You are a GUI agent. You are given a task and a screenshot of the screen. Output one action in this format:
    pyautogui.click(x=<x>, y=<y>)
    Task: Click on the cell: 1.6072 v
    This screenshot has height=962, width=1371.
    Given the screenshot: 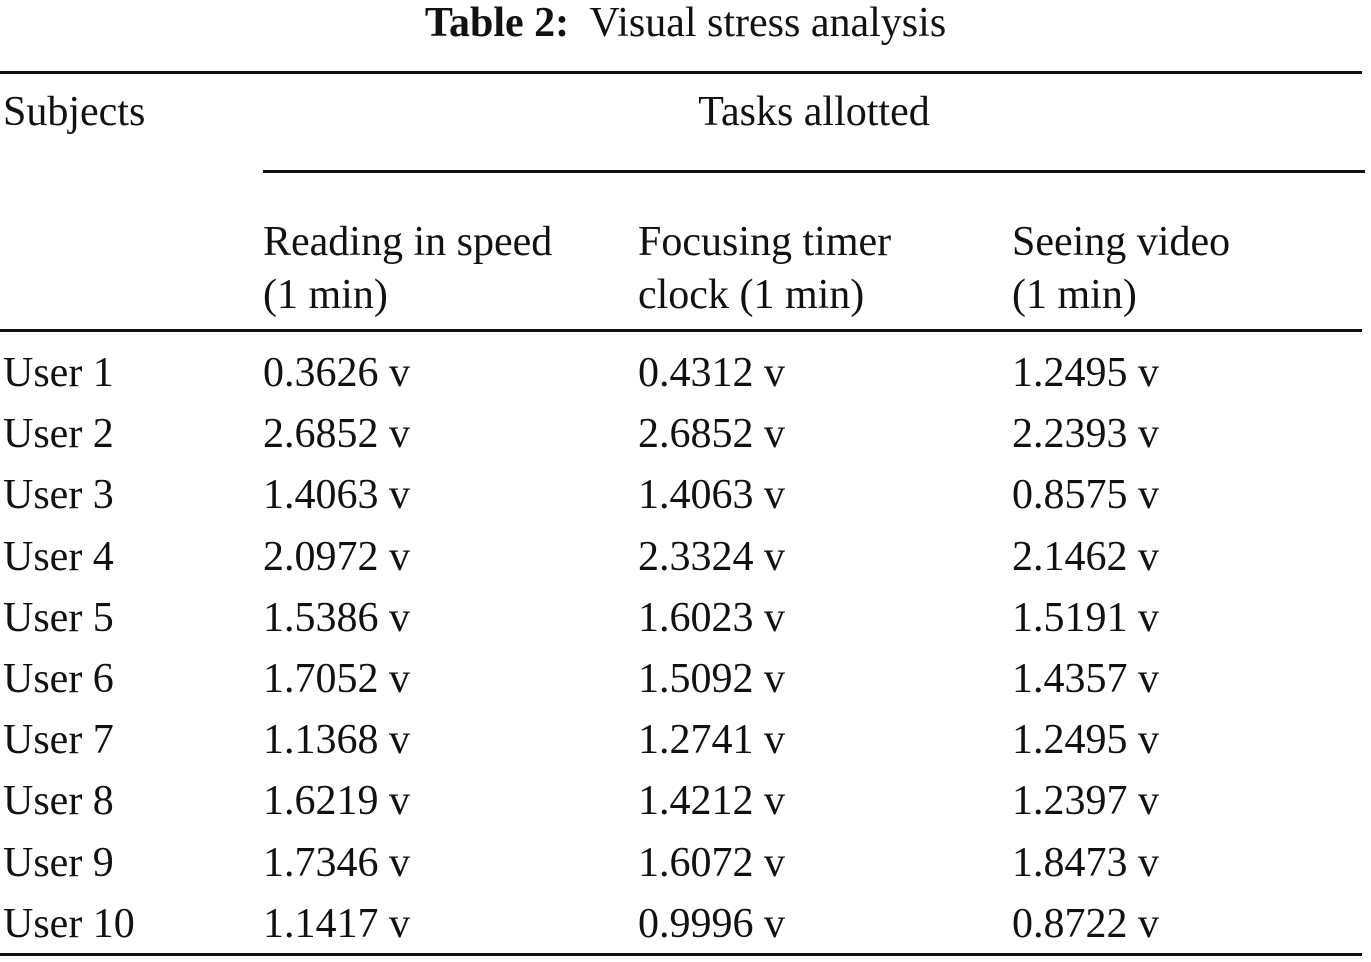 What is the action you would take?
    pyautogui.click(x=711, y=862)
    